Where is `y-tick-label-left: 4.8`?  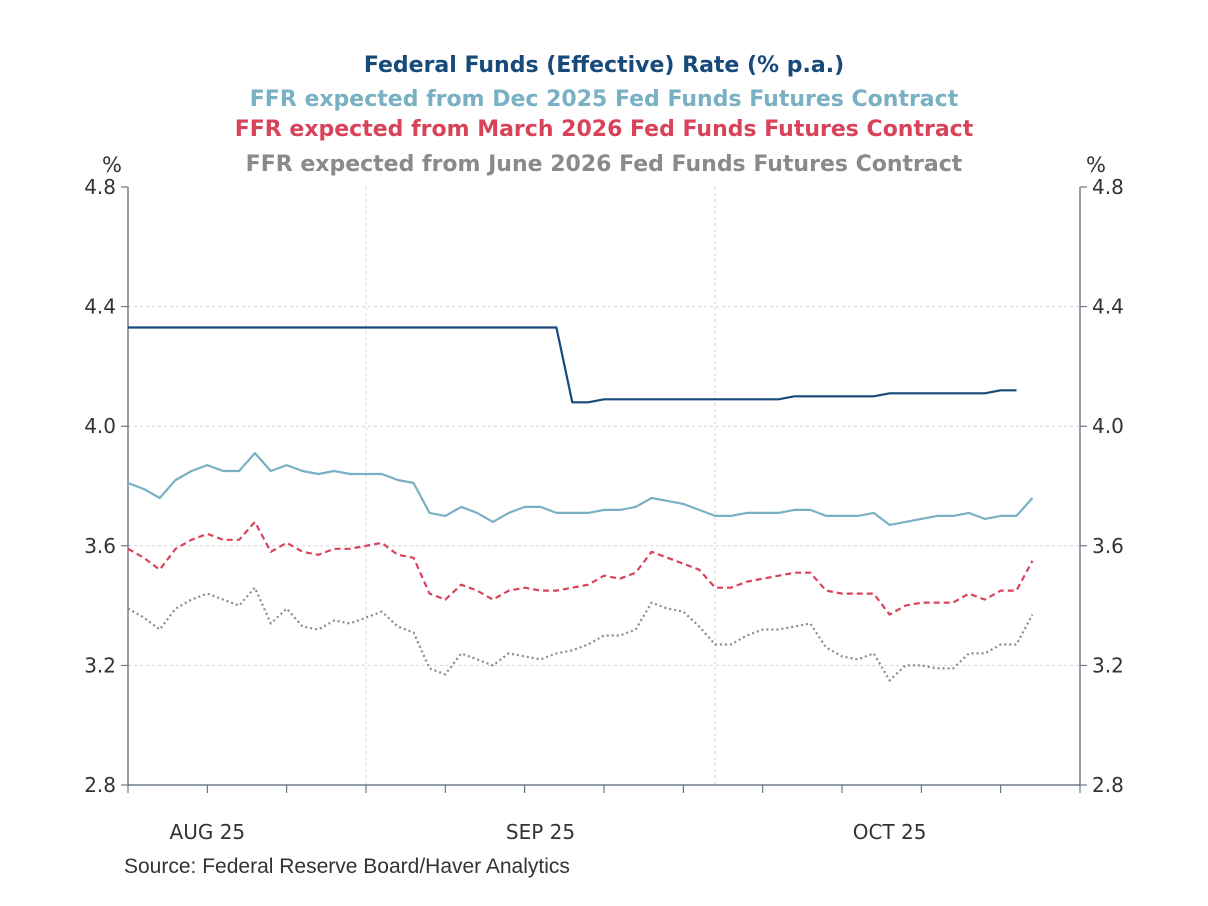 y-tick-label-left: 4.8 is located at coordinates (100, 187).